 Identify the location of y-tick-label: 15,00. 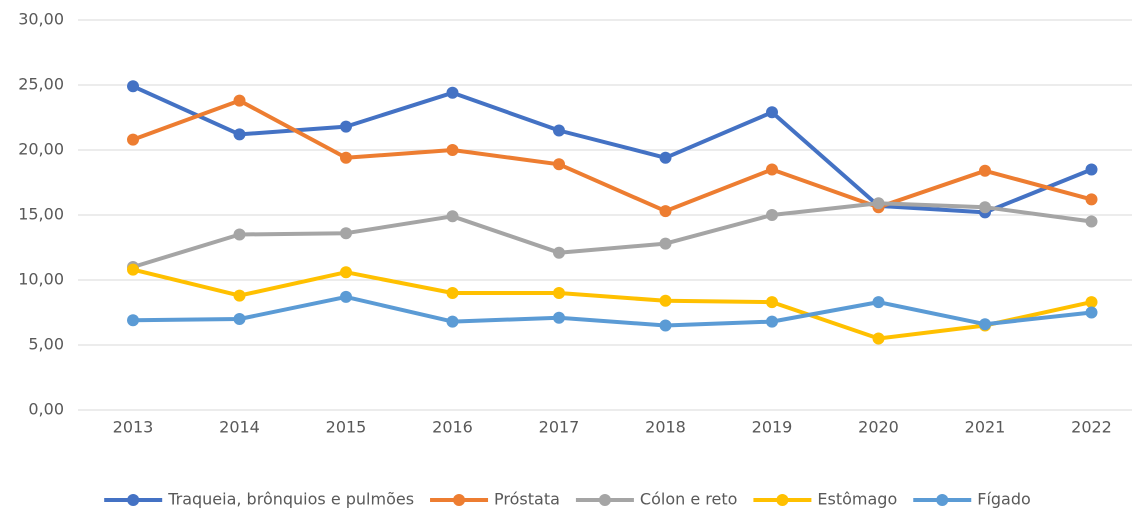
(41, 214).